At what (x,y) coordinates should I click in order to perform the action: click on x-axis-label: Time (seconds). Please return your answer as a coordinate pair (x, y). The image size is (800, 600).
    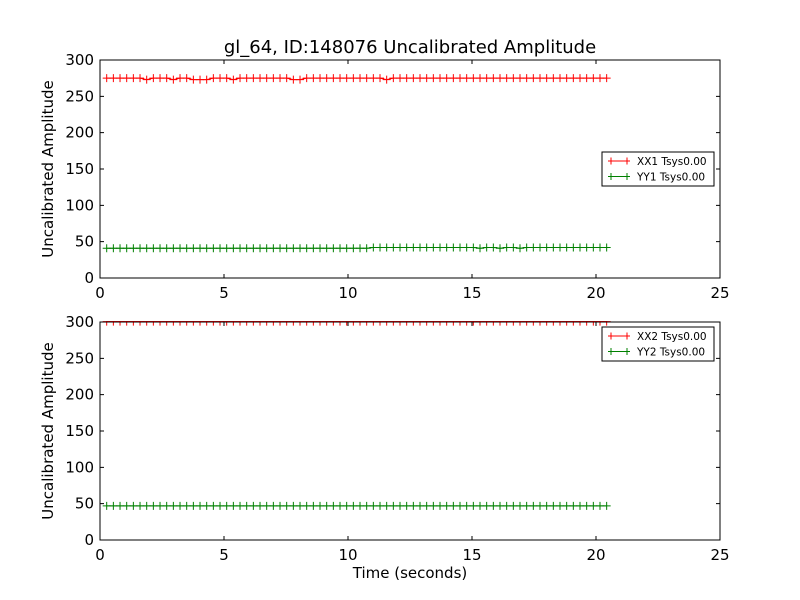
    Looking at the image, I should click on (410, 573).